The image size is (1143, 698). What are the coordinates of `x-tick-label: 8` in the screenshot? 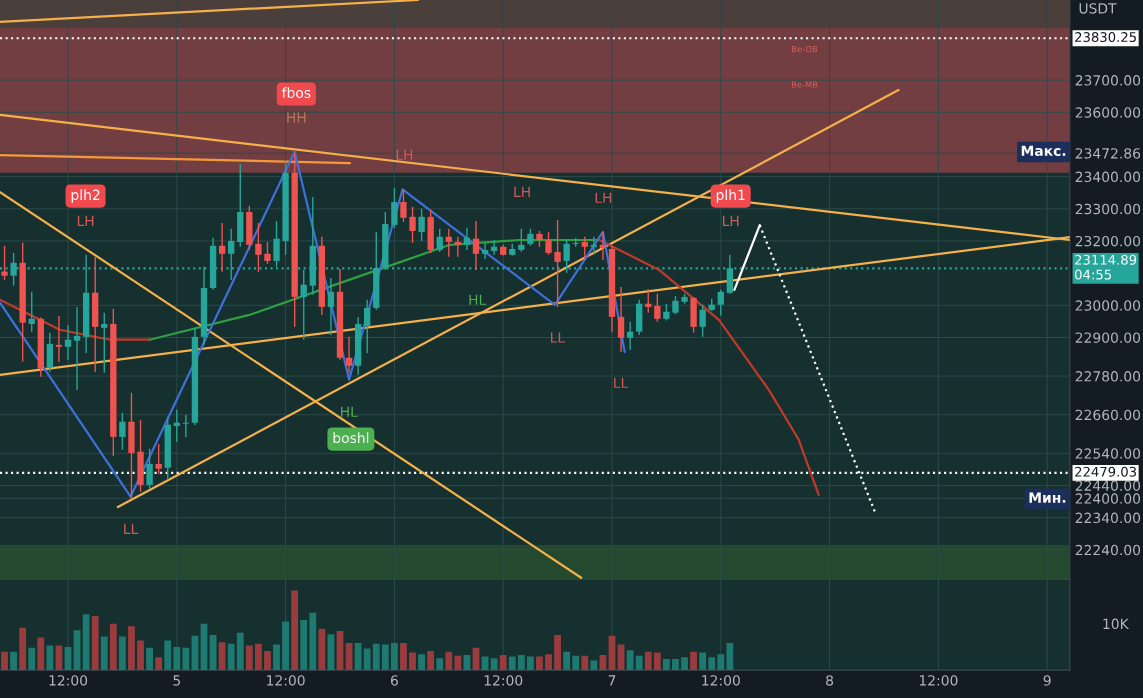 It's located at (830, 680).